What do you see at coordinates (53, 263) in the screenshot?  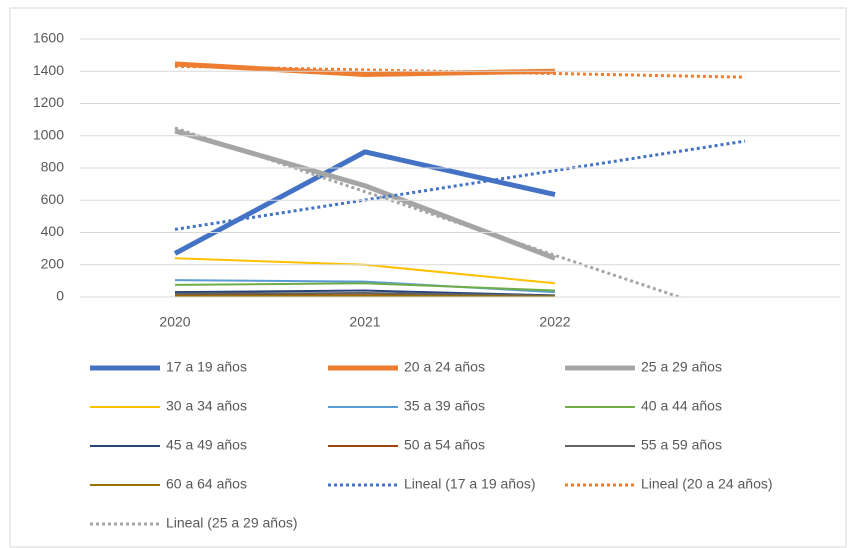 I see `y-tick-label: 200` at bounding box center [53, 263].